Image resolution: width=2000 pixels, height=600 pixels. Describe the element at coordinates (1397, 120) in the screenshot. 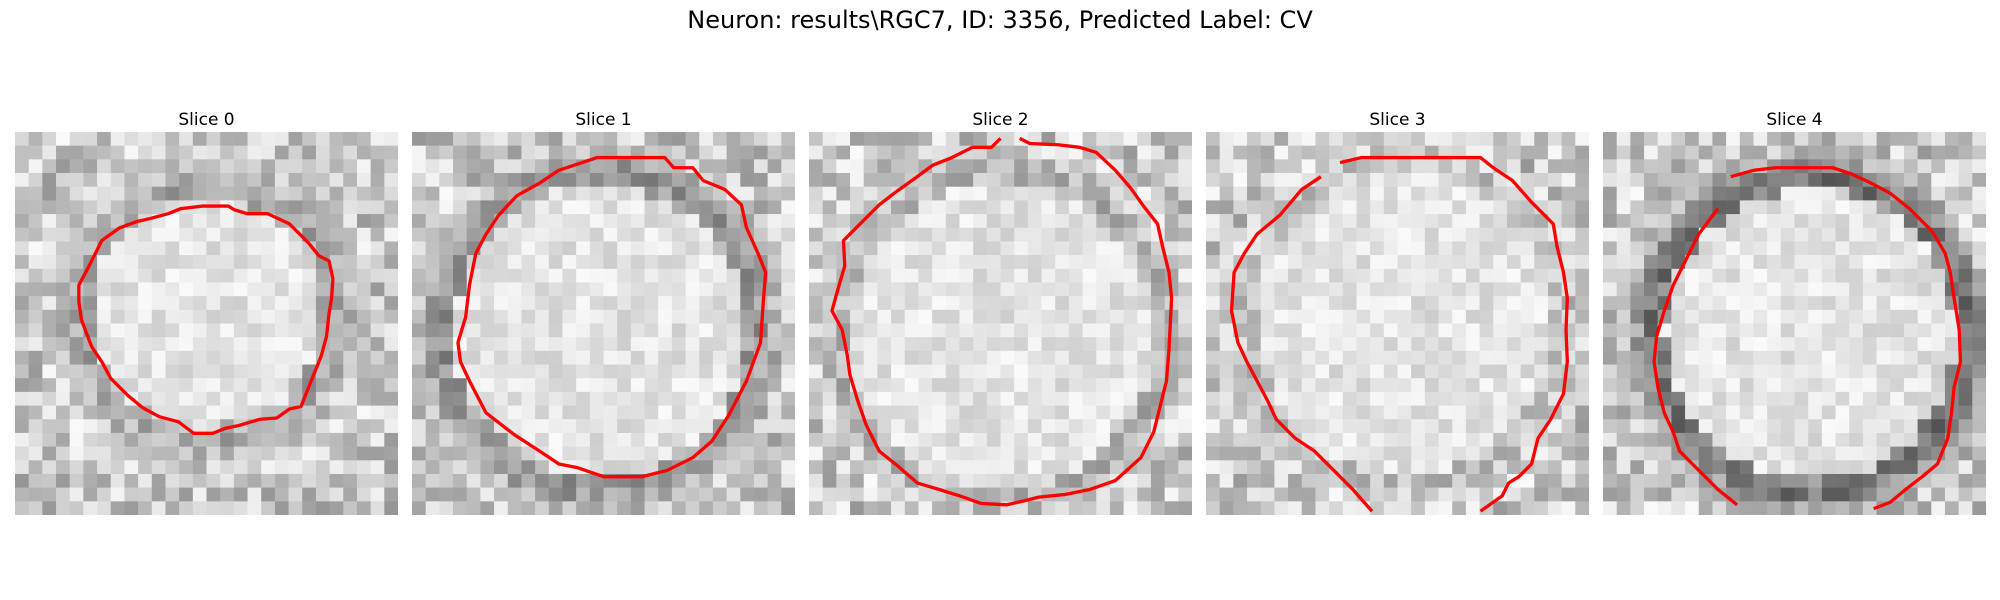

I see `slice-title: Slice 3` at that location.